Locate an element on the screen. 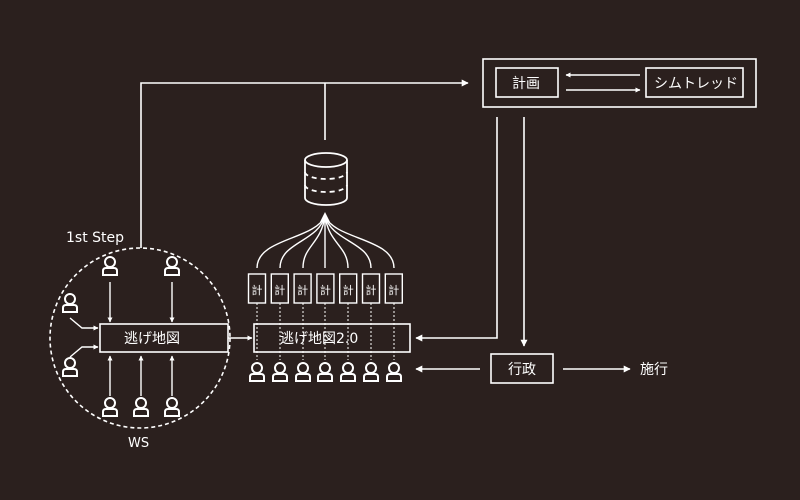 The image size is (800, 500). plan-box is located at coordinates (527, 82).